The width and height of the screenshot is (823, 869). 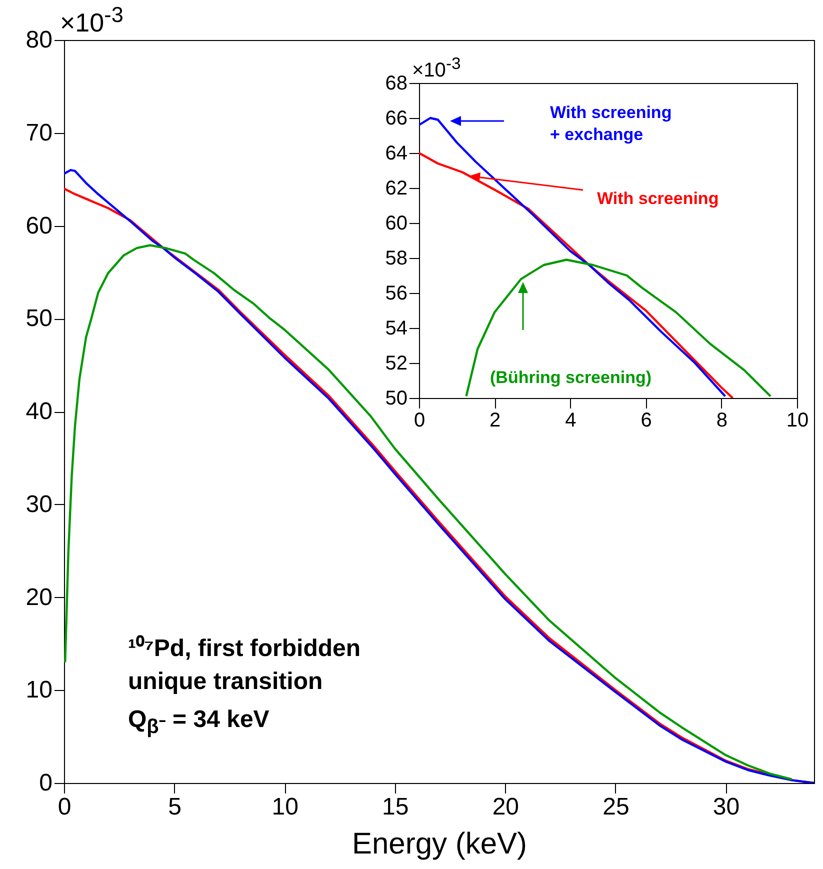 I want to click on y-tick-label: 80, so click(x=39, y=40).